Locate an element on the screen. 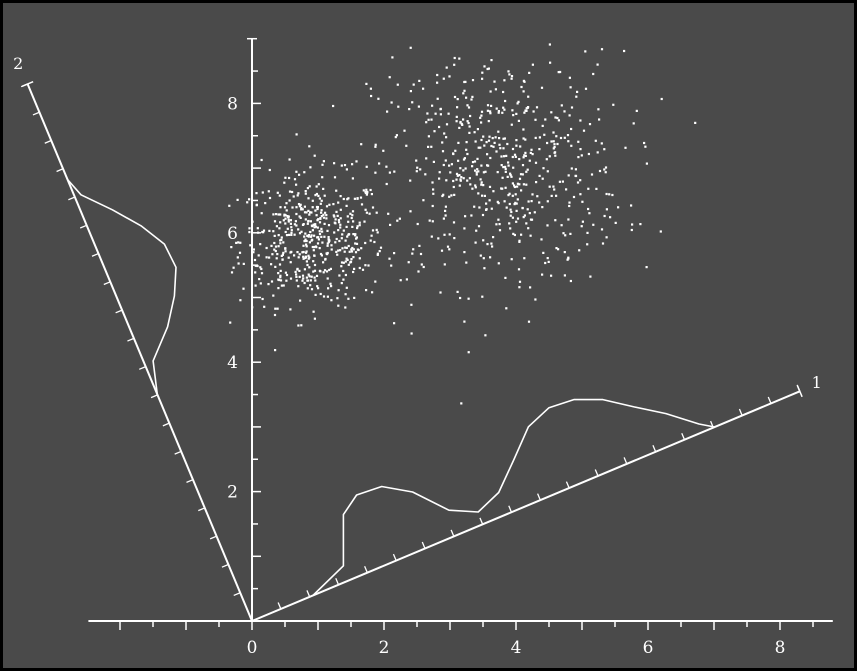  projection-axis-2-histogram is located at coordinates (121, 286).